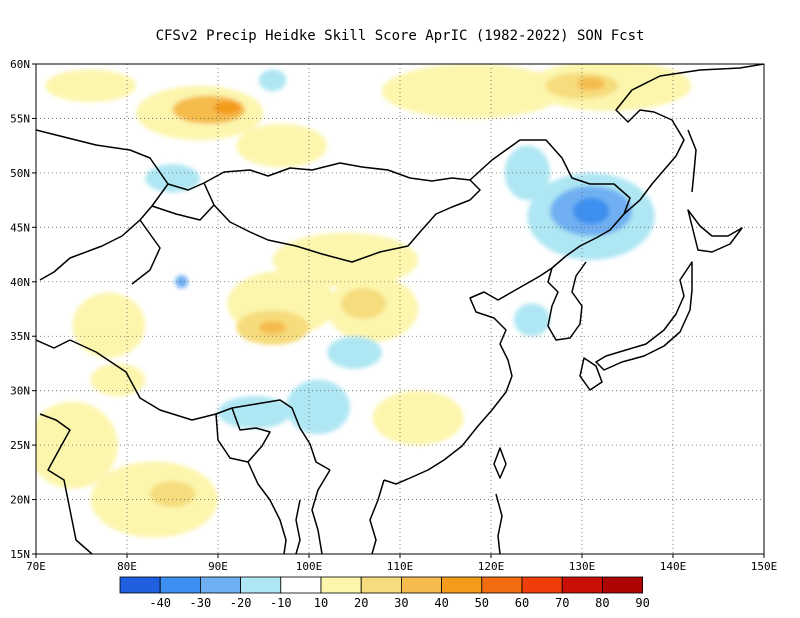 The image size is (800, 618). Describe the element at coordinates (468, 376) in the screenshot. I see `coast-china-east` at that location.